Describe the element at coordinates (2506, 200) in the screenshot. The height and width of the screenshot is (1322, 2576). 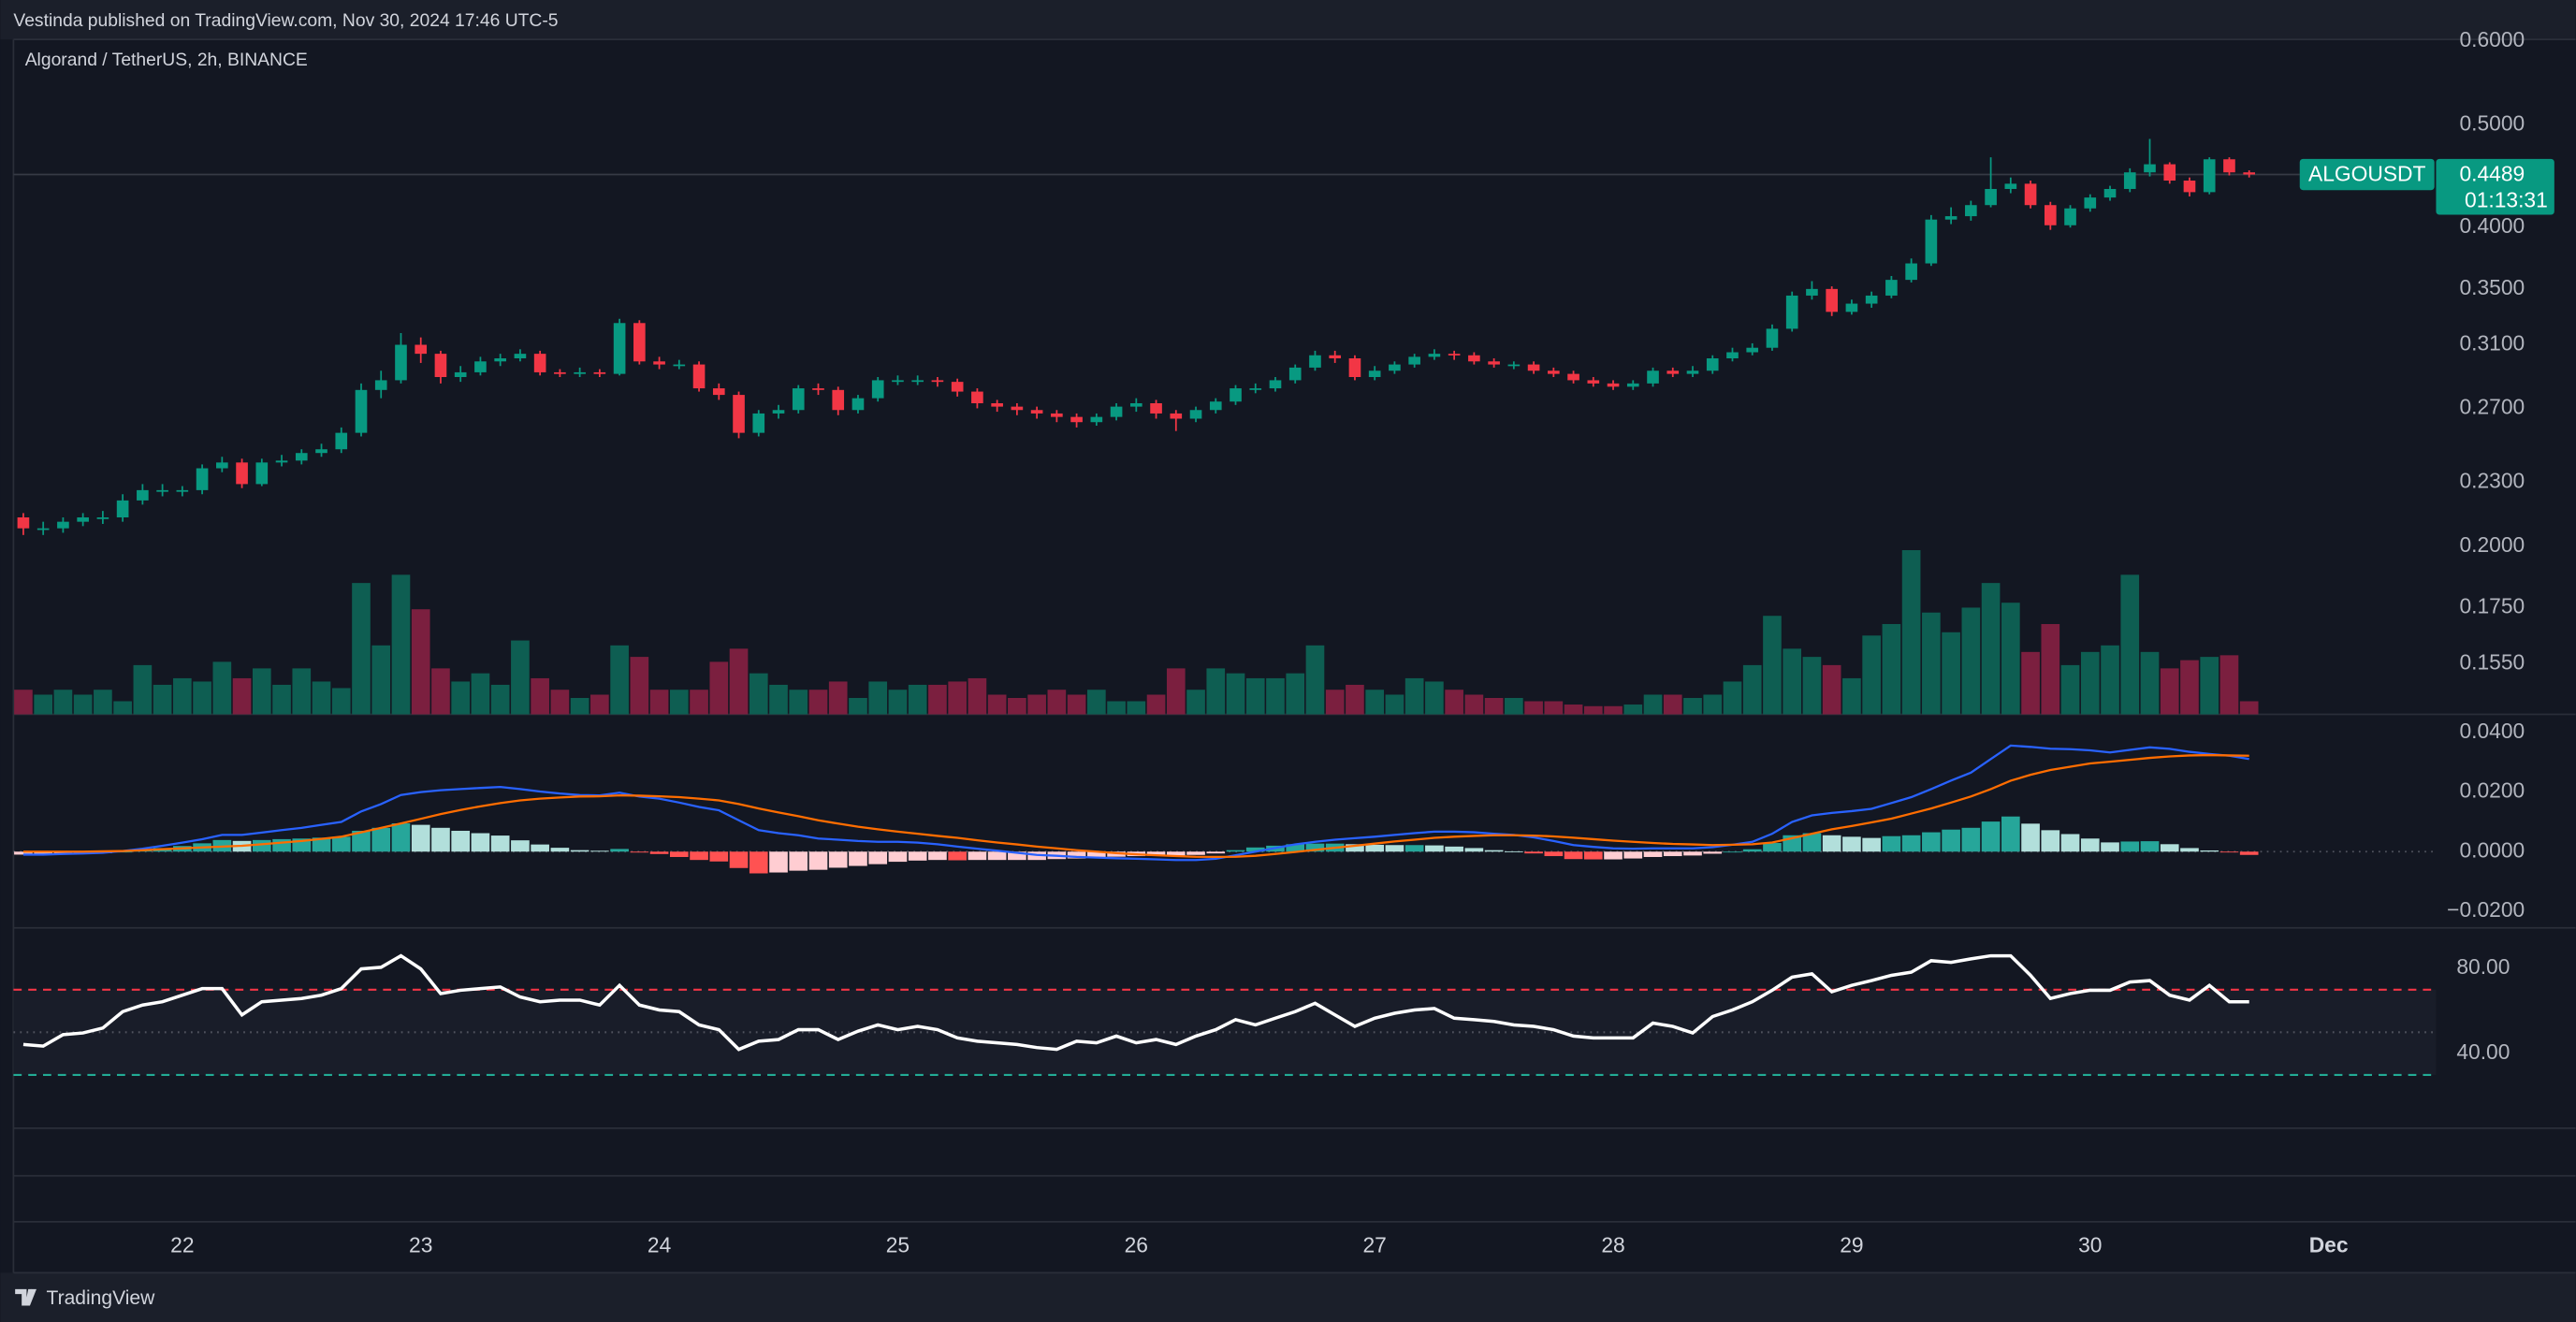
I see `countdown: 01:13:31` at that location.